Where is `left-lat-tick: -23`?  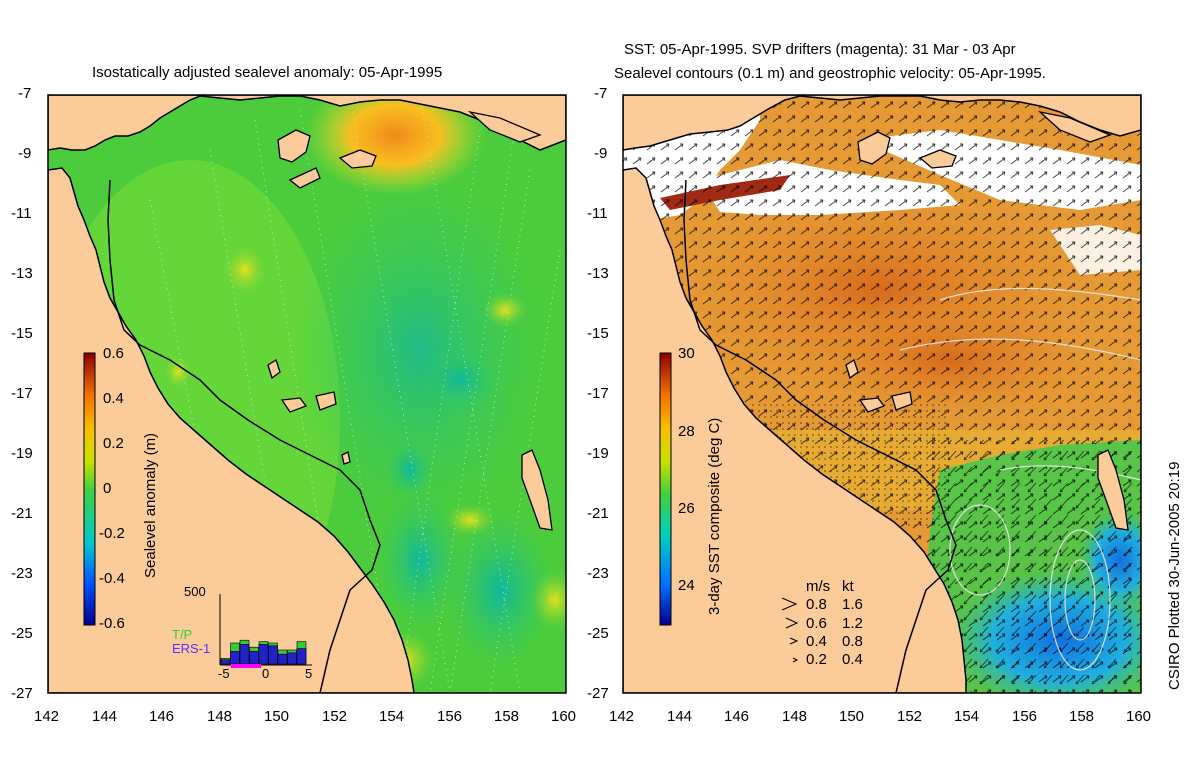 left-lat-tick: -23 is located at coordinates (22, 573).